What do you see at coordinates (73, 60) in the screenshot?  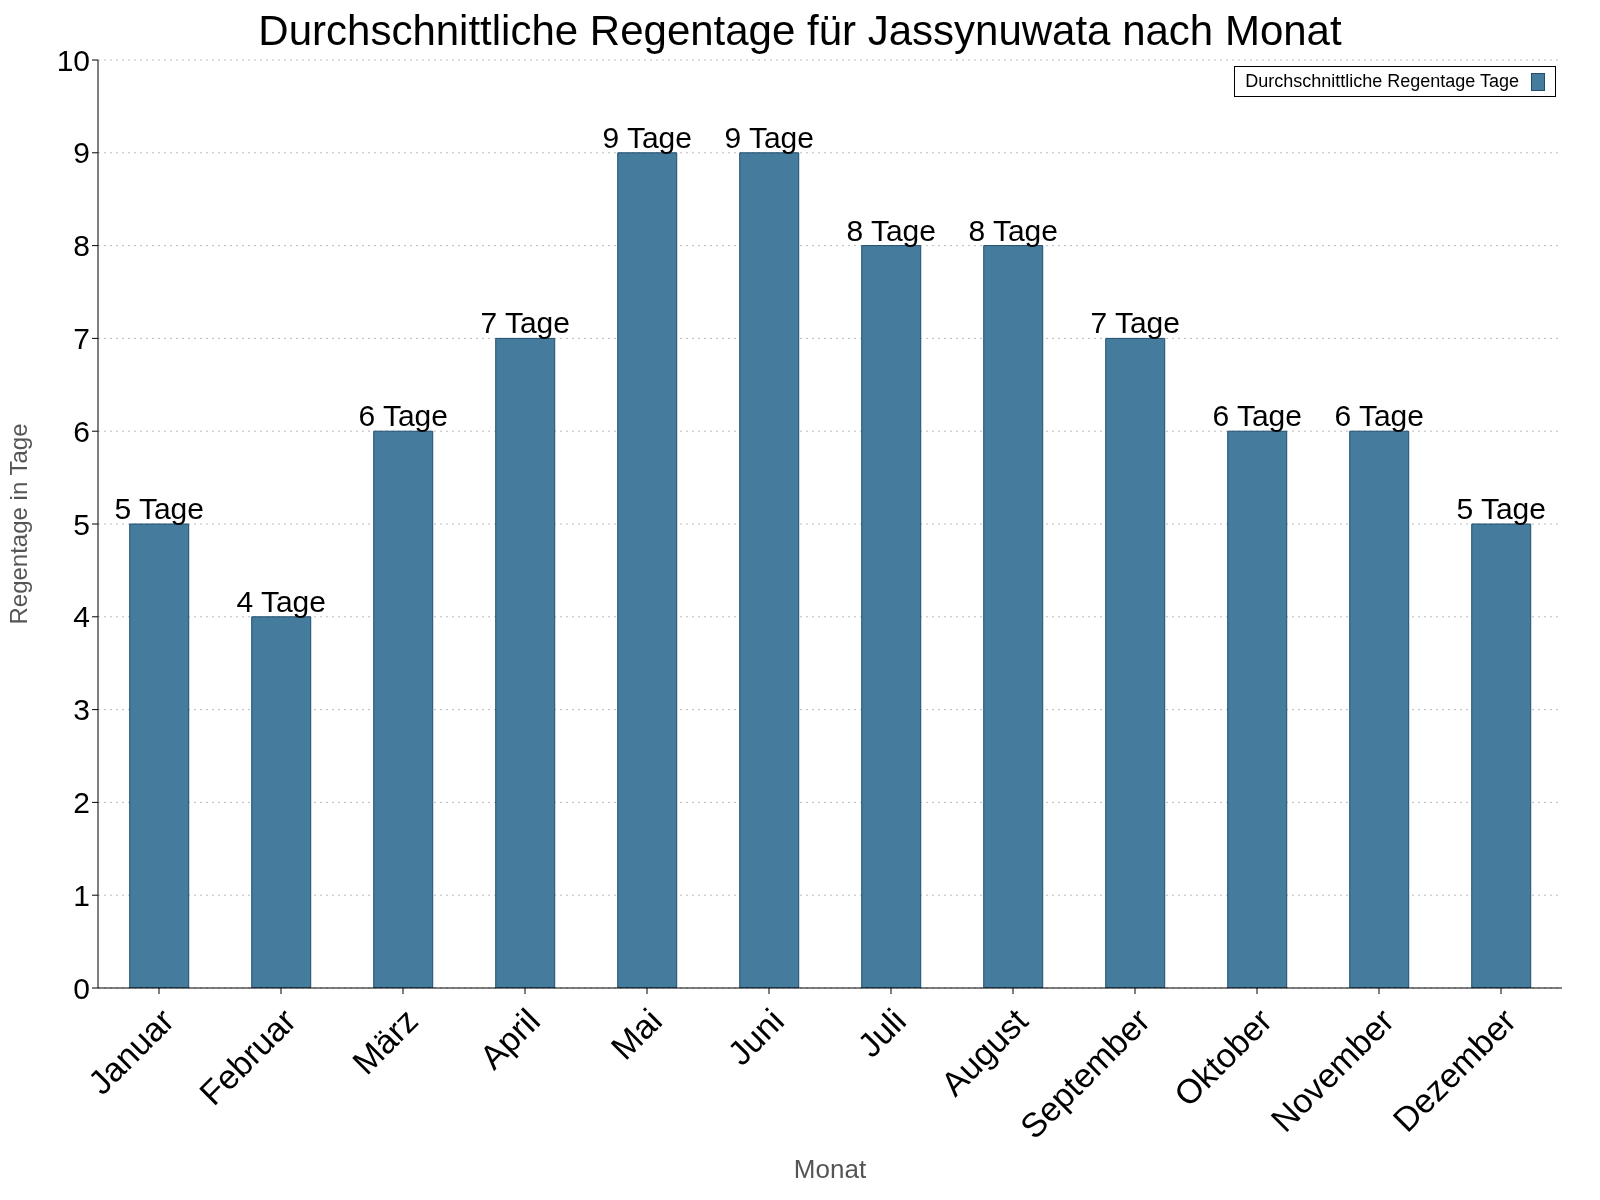 I see `y-tick-label: 10` at bounding box center [73, 60].